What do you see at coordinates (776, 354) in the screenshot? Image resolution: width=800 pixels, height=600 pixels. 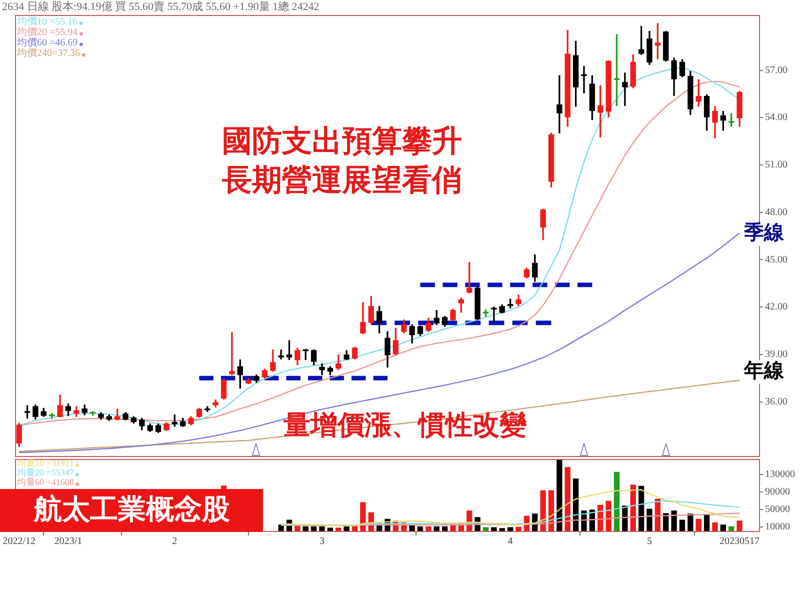 I see `y-tick-label: 39.00` at bounding box center [776, 354].